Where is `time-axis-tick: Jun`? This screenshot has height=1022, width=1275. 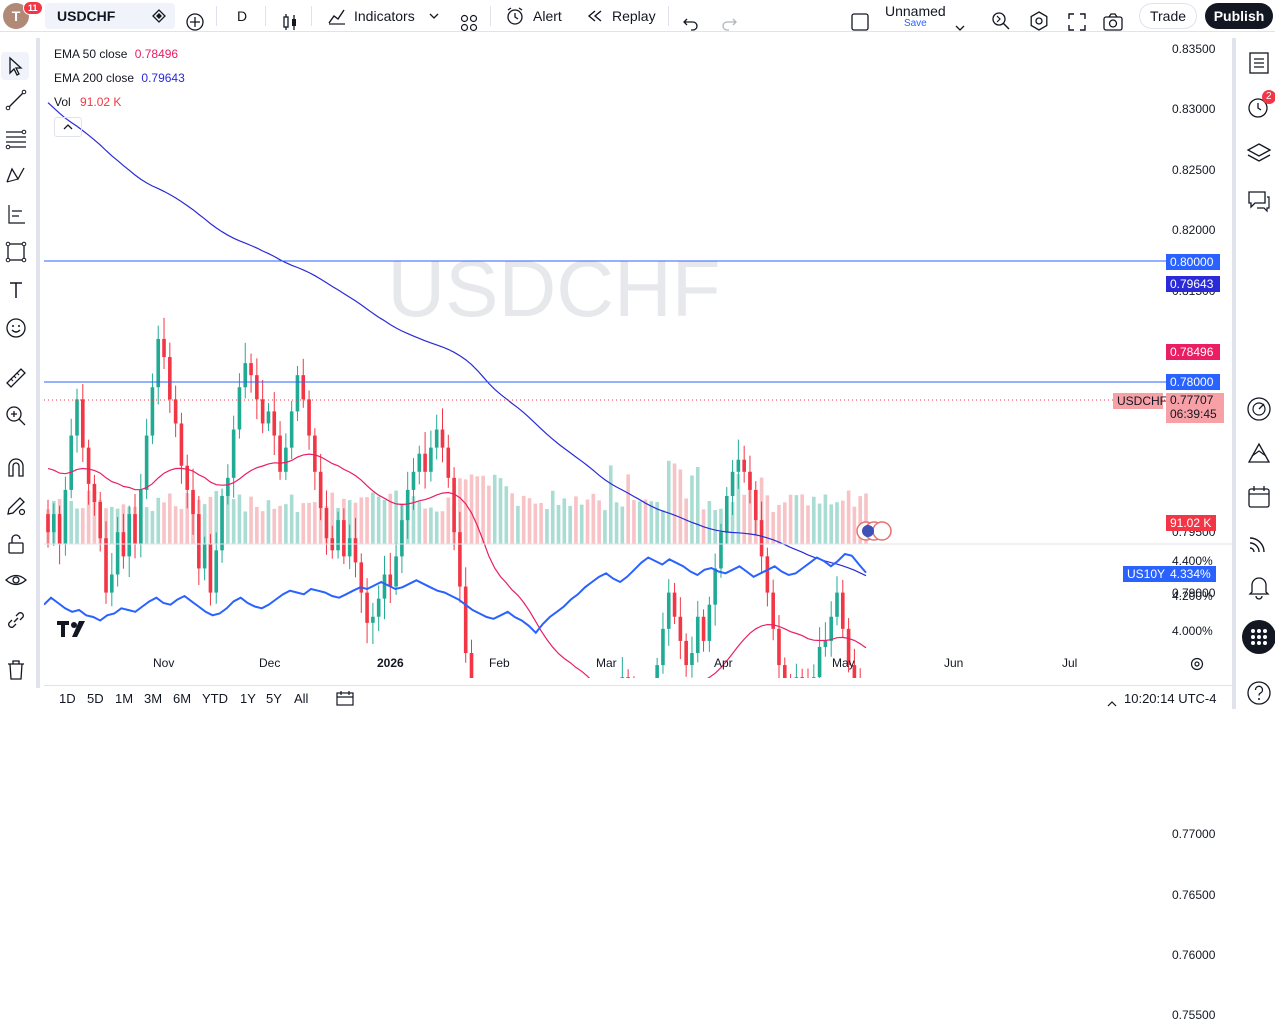 time-axis-tick: Jun is located at coordinates (954, 663).